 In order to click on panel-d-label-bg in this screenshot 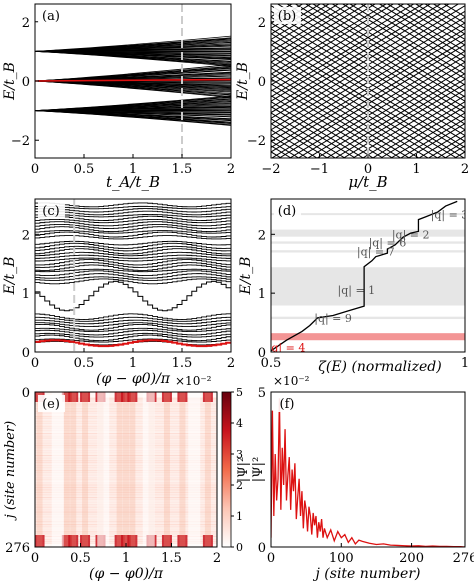, I will do `click(287, 210)`.